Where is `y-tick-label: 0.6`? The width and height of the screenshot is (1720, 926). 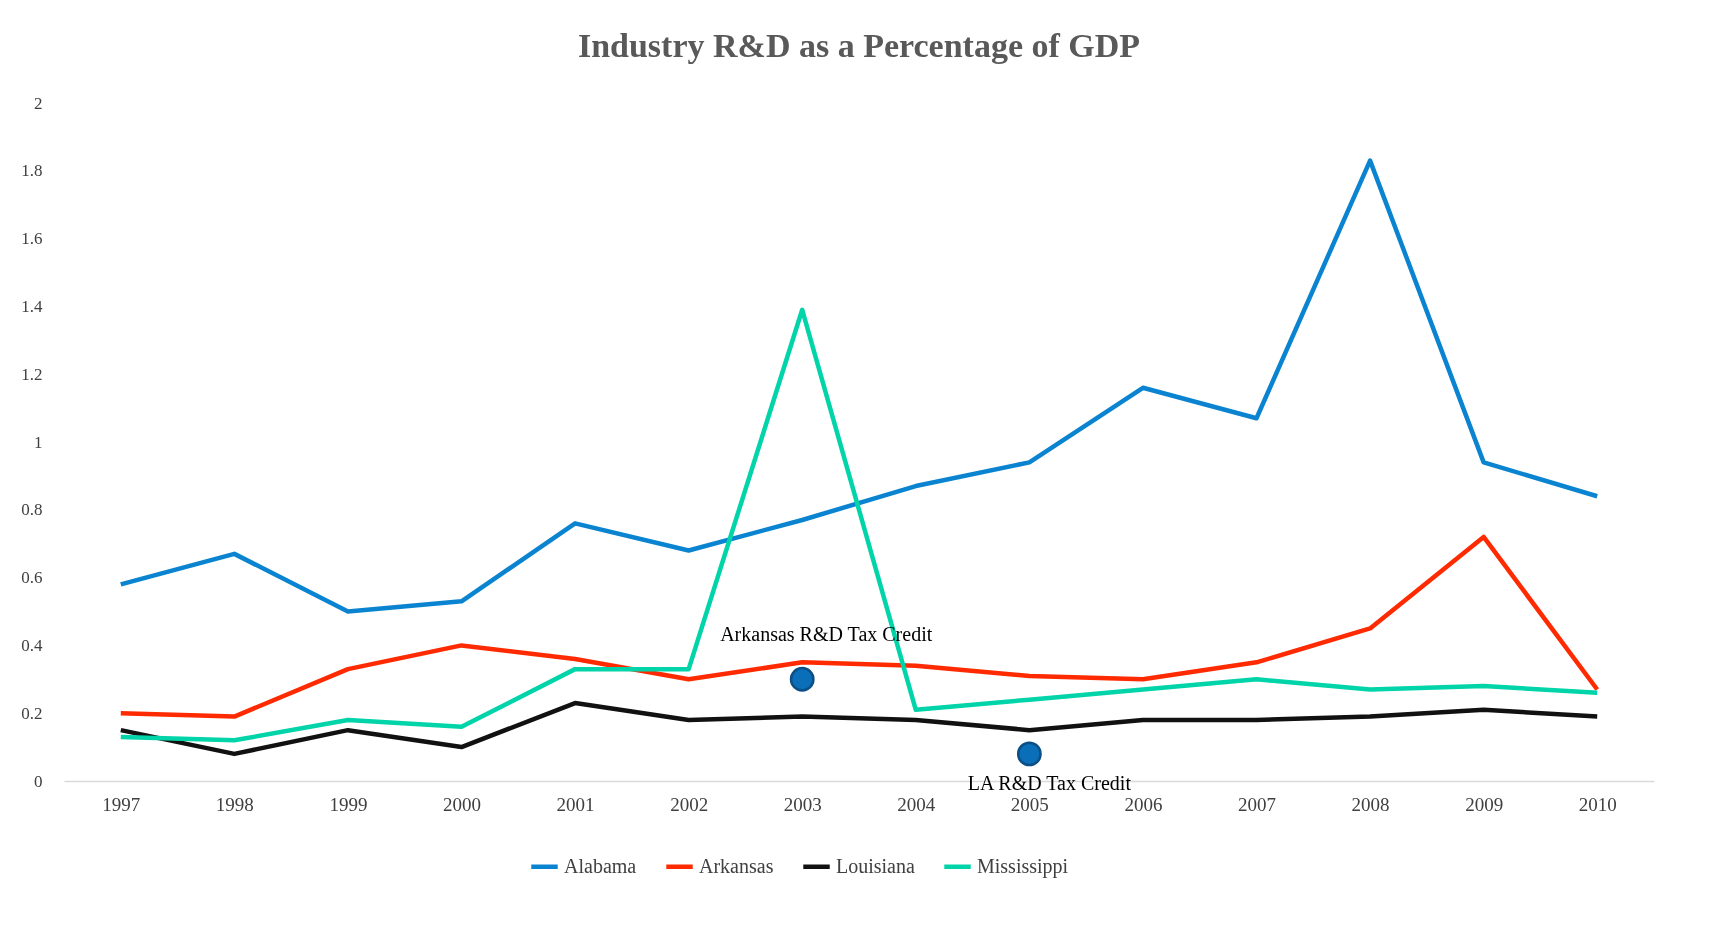
y-tick-label: 0.6 is located at coordinates (32, 578).